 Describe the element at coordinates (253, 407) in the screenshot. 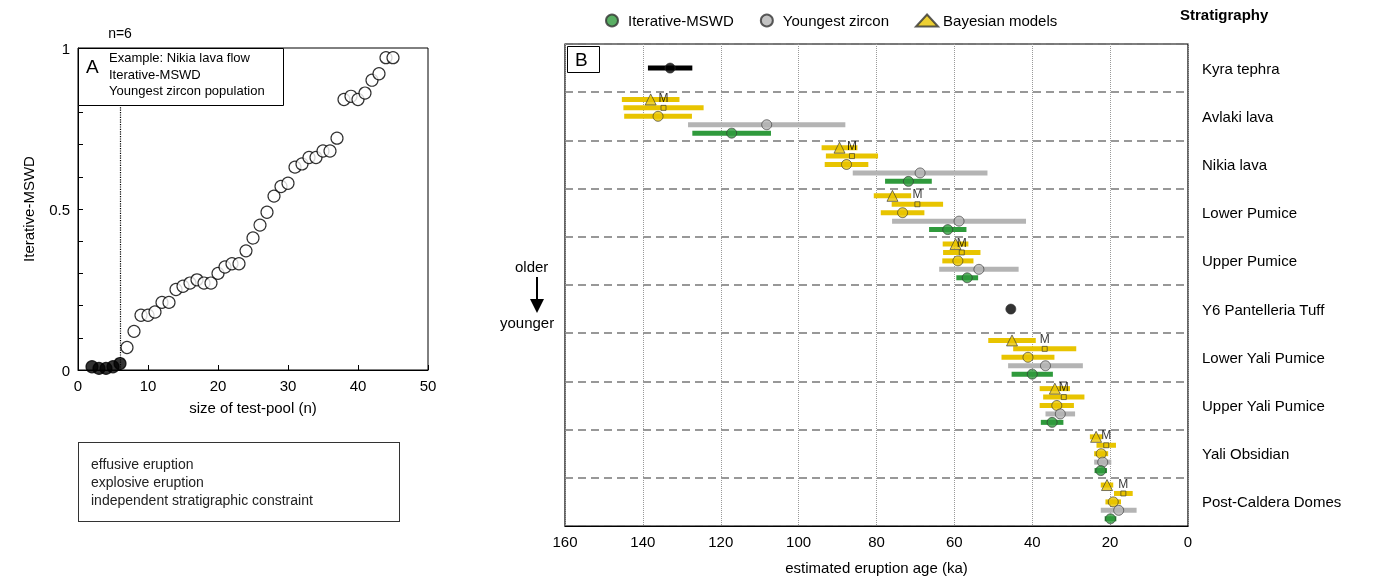

I see `x-axis-title: size of test-pool (n)` at that location.